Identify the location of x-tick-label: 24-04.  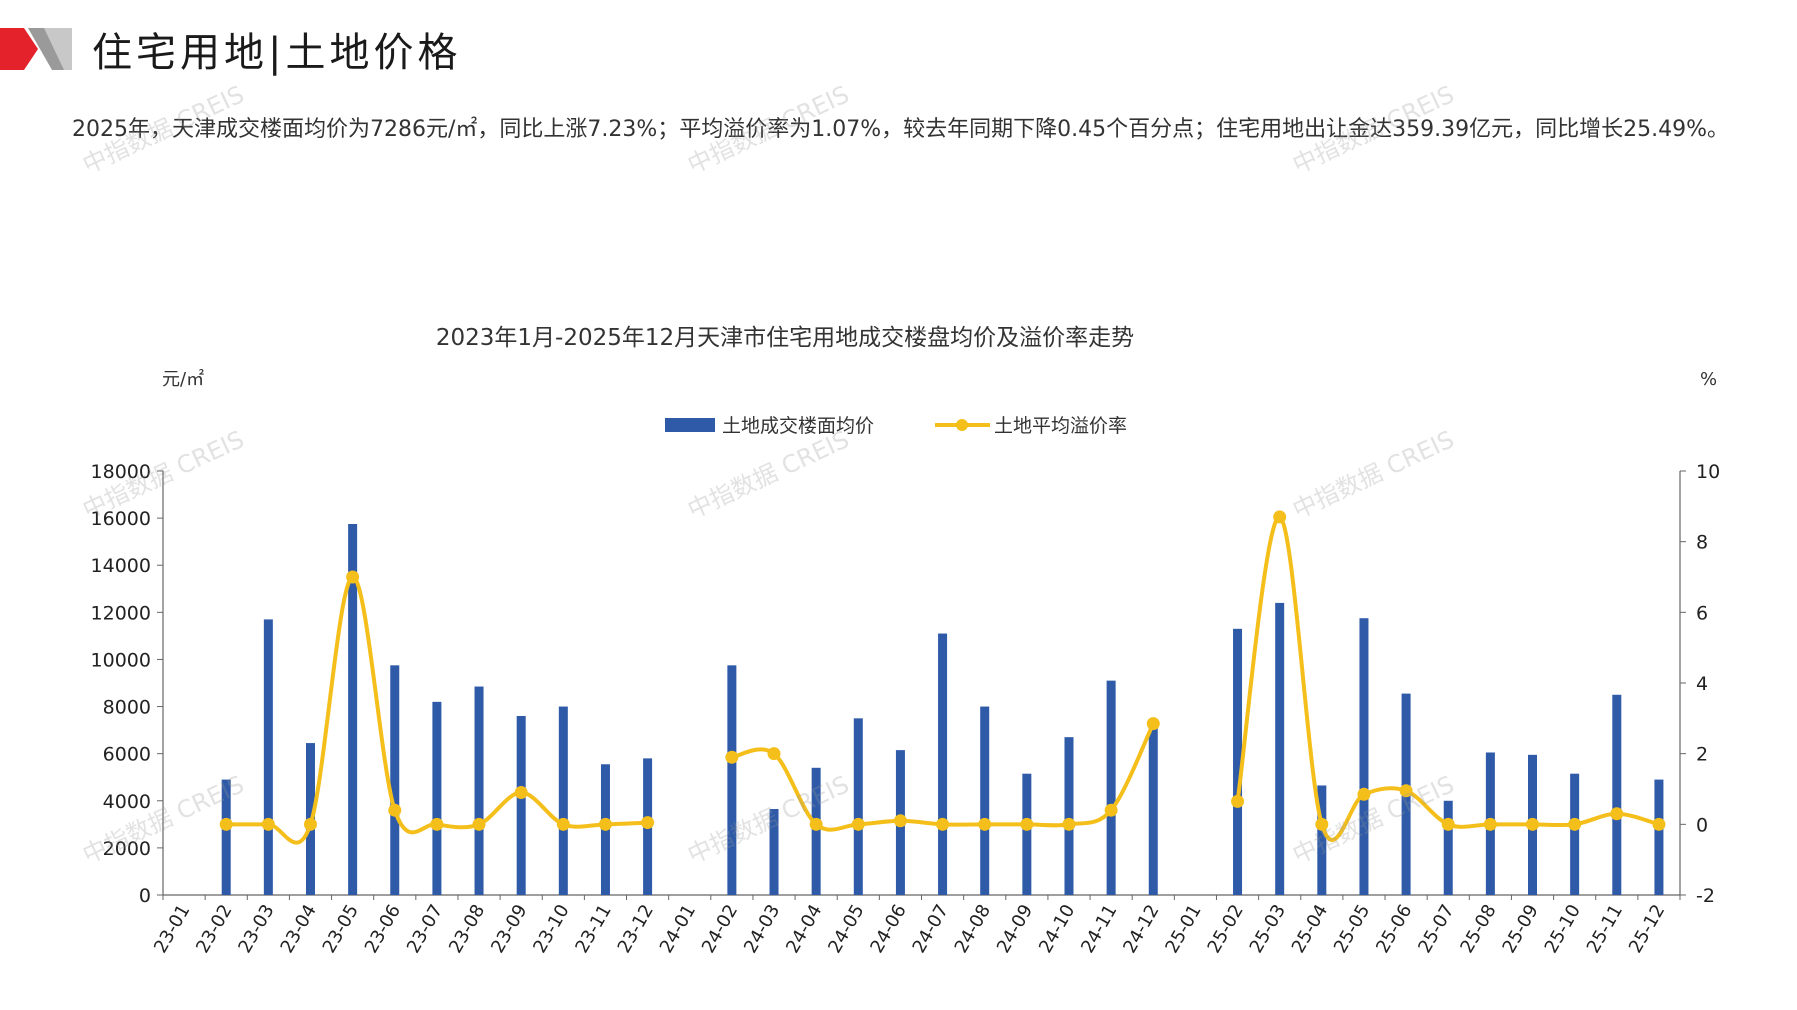
(804, 929).